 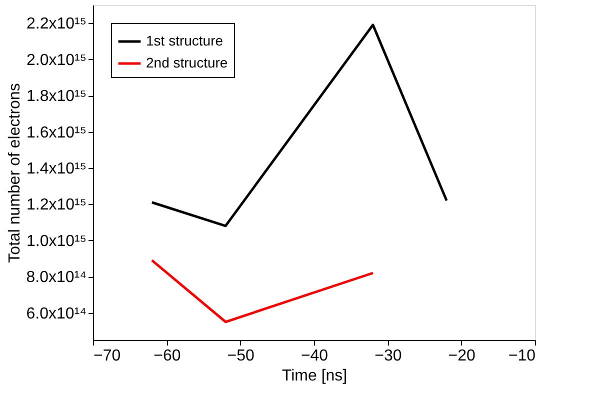 I want to click on y-tick-label: 1.6x10¹⁵, so click(x=56, y=133).